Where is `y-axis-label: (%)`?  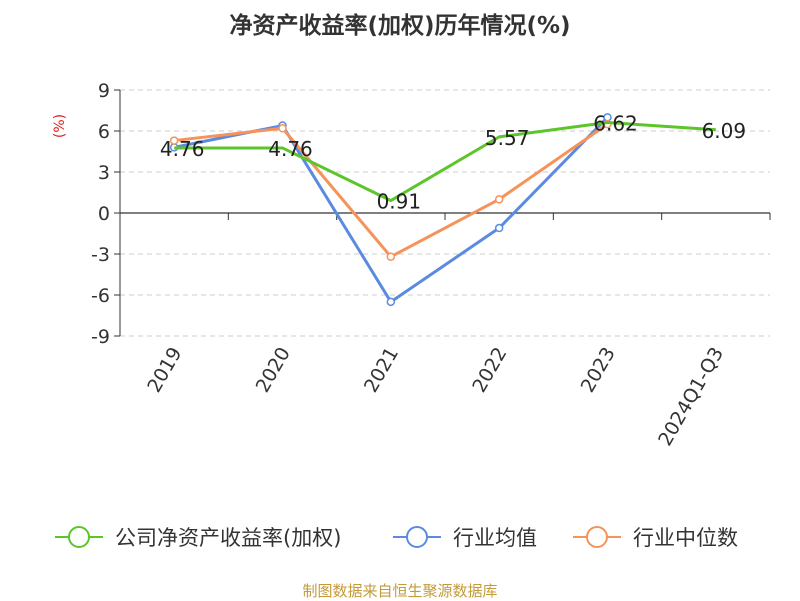
y-axis-label: (%) is located at coordinates (60, 126).